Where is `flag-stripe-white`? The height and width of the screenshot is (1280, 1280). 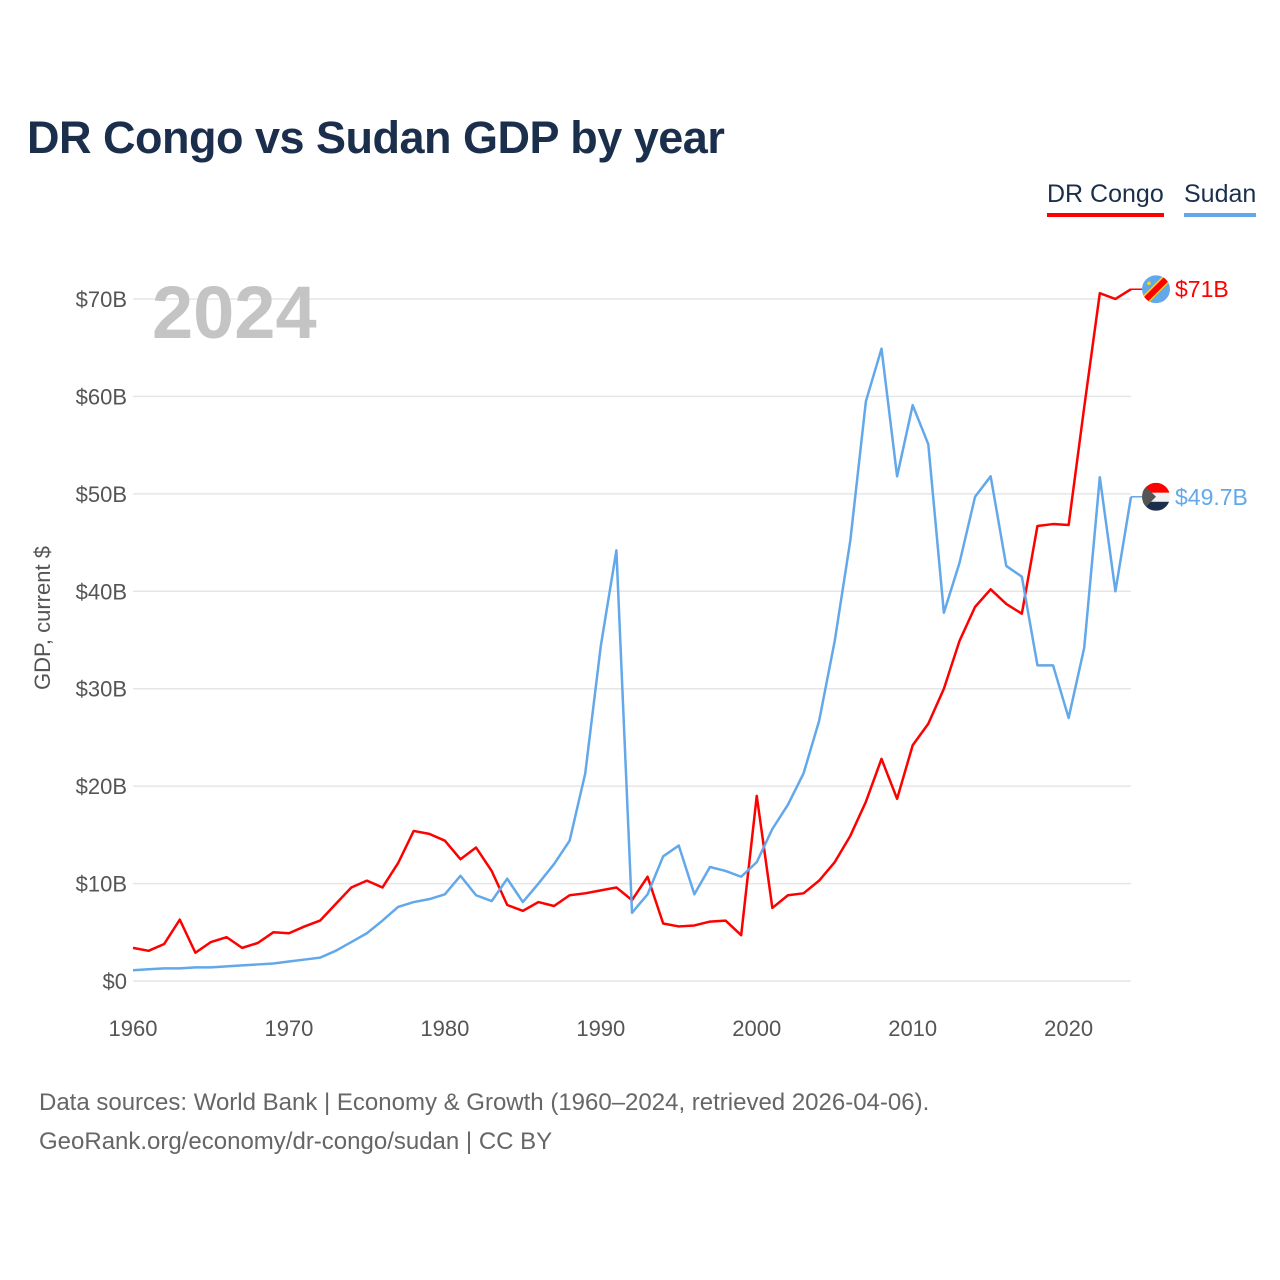 flag-stripe-white is located at coordinates (1156, 497).